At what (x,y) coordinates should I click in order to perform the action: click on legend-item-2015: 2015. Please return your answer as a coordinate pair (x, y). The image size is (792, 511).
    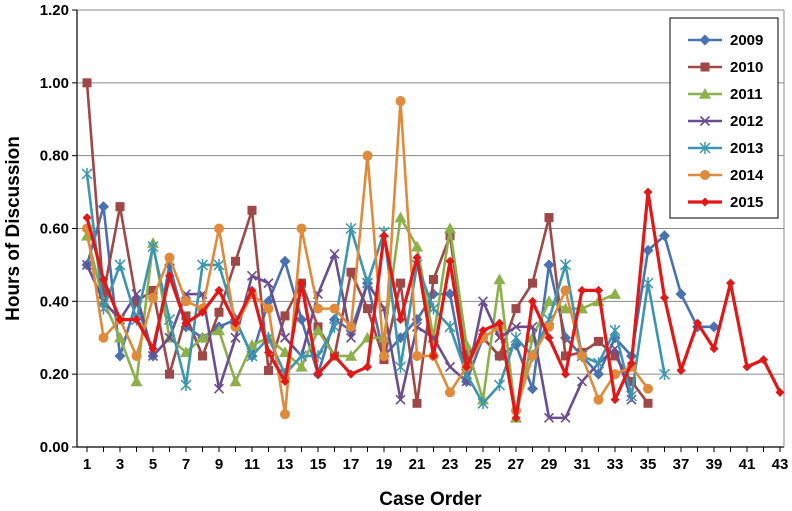
    Looking at the image, I should click on (725, 202).